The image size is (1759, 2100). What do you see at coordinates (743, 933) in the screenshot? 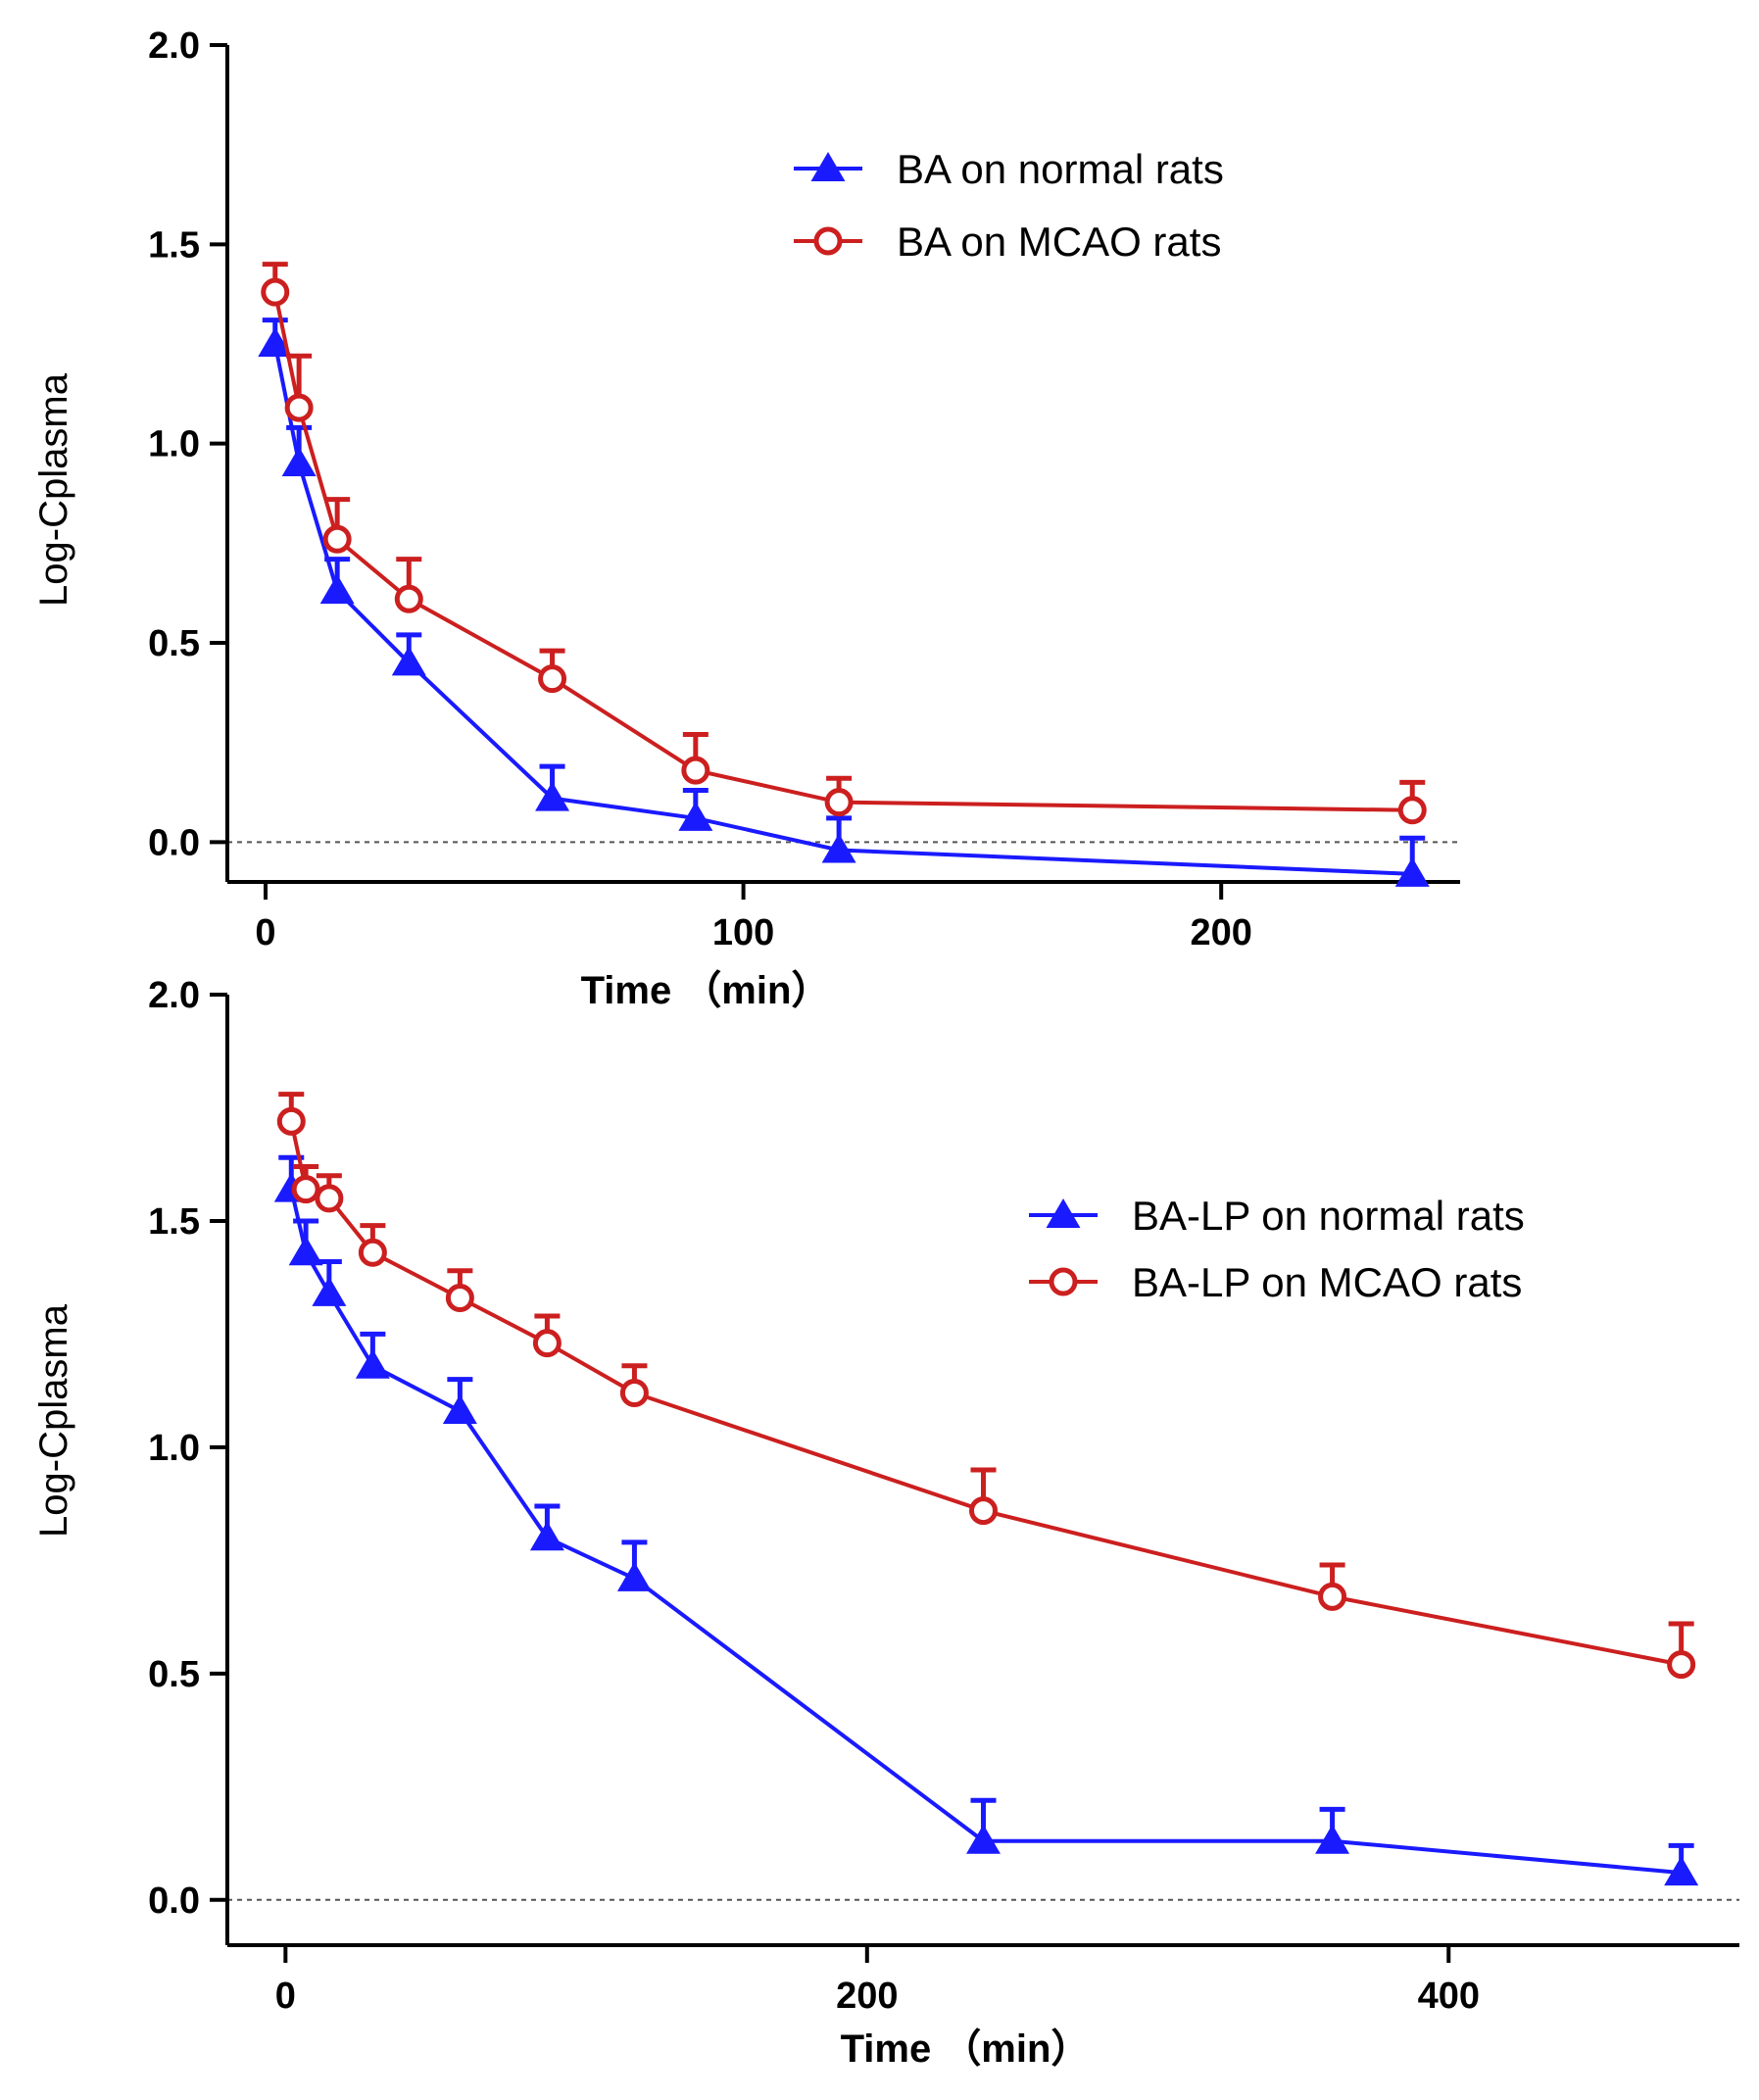
I see `x-tick-label: 100` at bounding box center [743, 933].